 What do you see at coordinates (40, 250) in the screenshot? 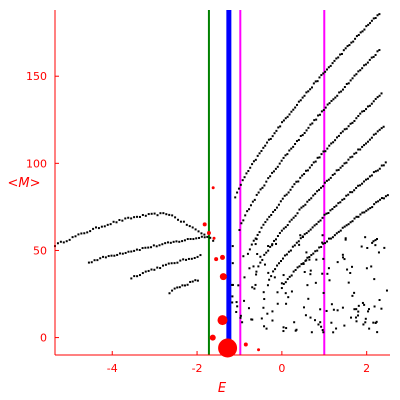
I see `y-tick-label: 50` at bounding box center [40, 250].